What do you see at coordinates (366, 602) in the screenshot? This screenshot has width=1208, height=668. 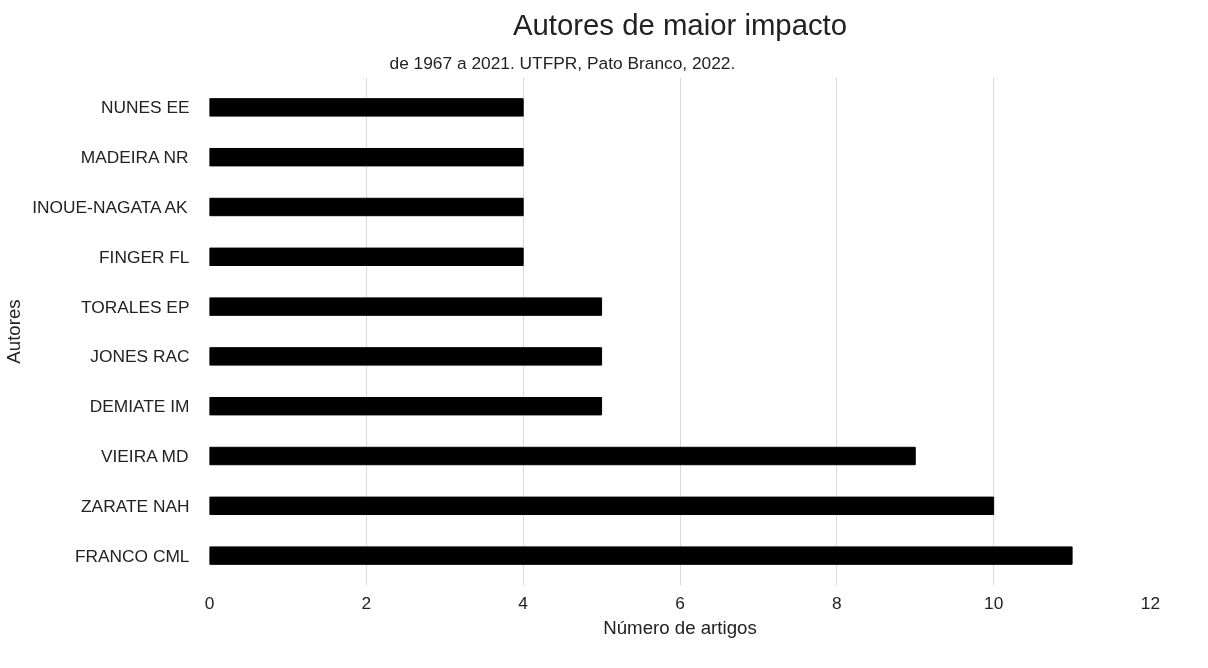 I see `x-tick-label: 2` at bounding box center [366, 602].